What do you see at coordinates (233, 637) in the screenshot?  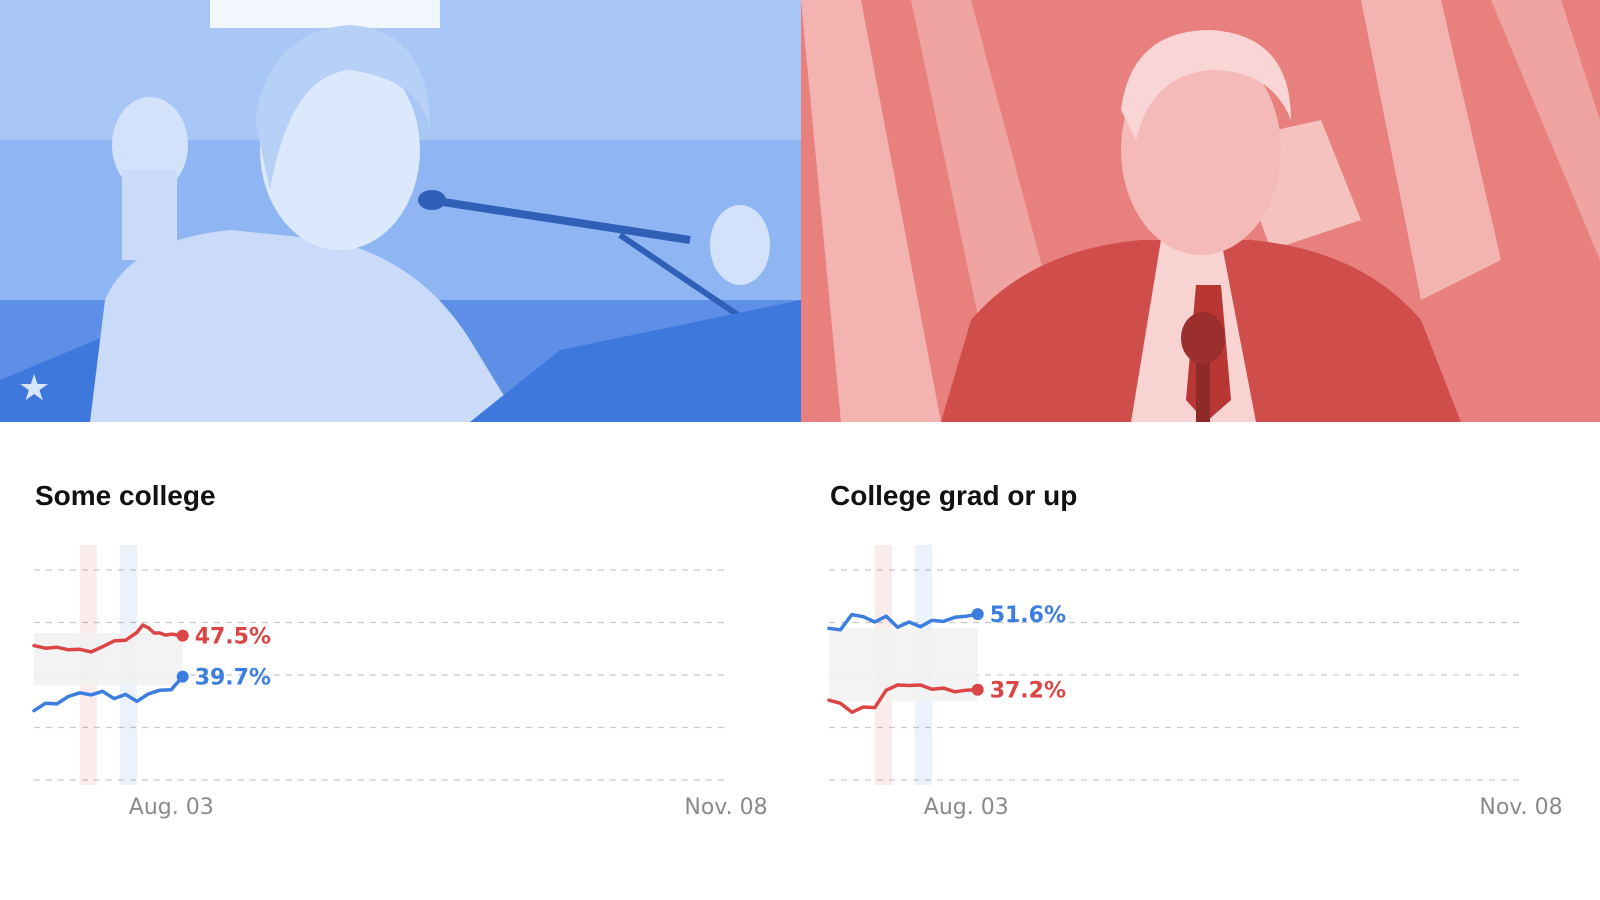 I see `series-value-label-rep: 47.5%` at bounding box center [233, 637].